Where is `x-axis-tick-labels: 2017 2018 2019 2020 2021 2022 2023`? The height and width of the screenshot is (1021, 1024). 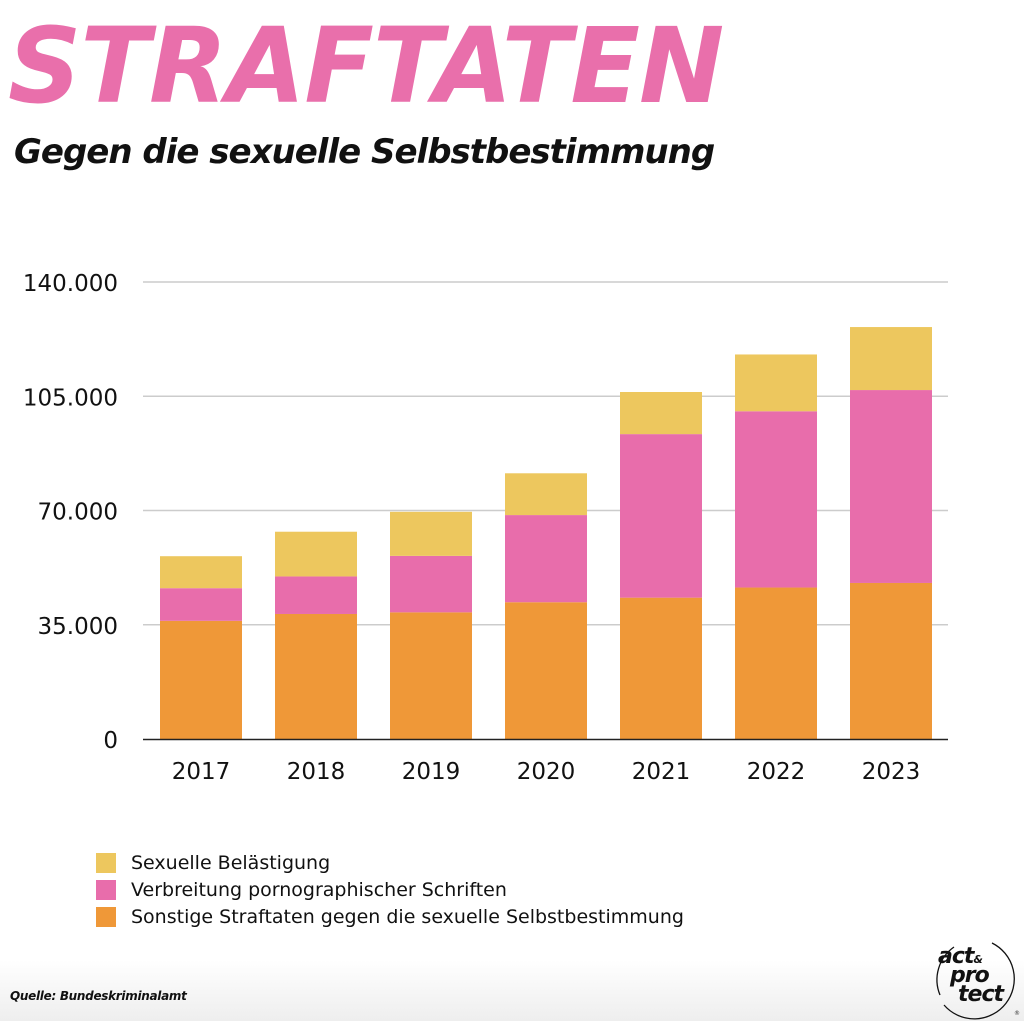
x-axis-tick-labels: 2017 2018 2019 2020 2021 2022 2023 is located at coordinates (546, 772).